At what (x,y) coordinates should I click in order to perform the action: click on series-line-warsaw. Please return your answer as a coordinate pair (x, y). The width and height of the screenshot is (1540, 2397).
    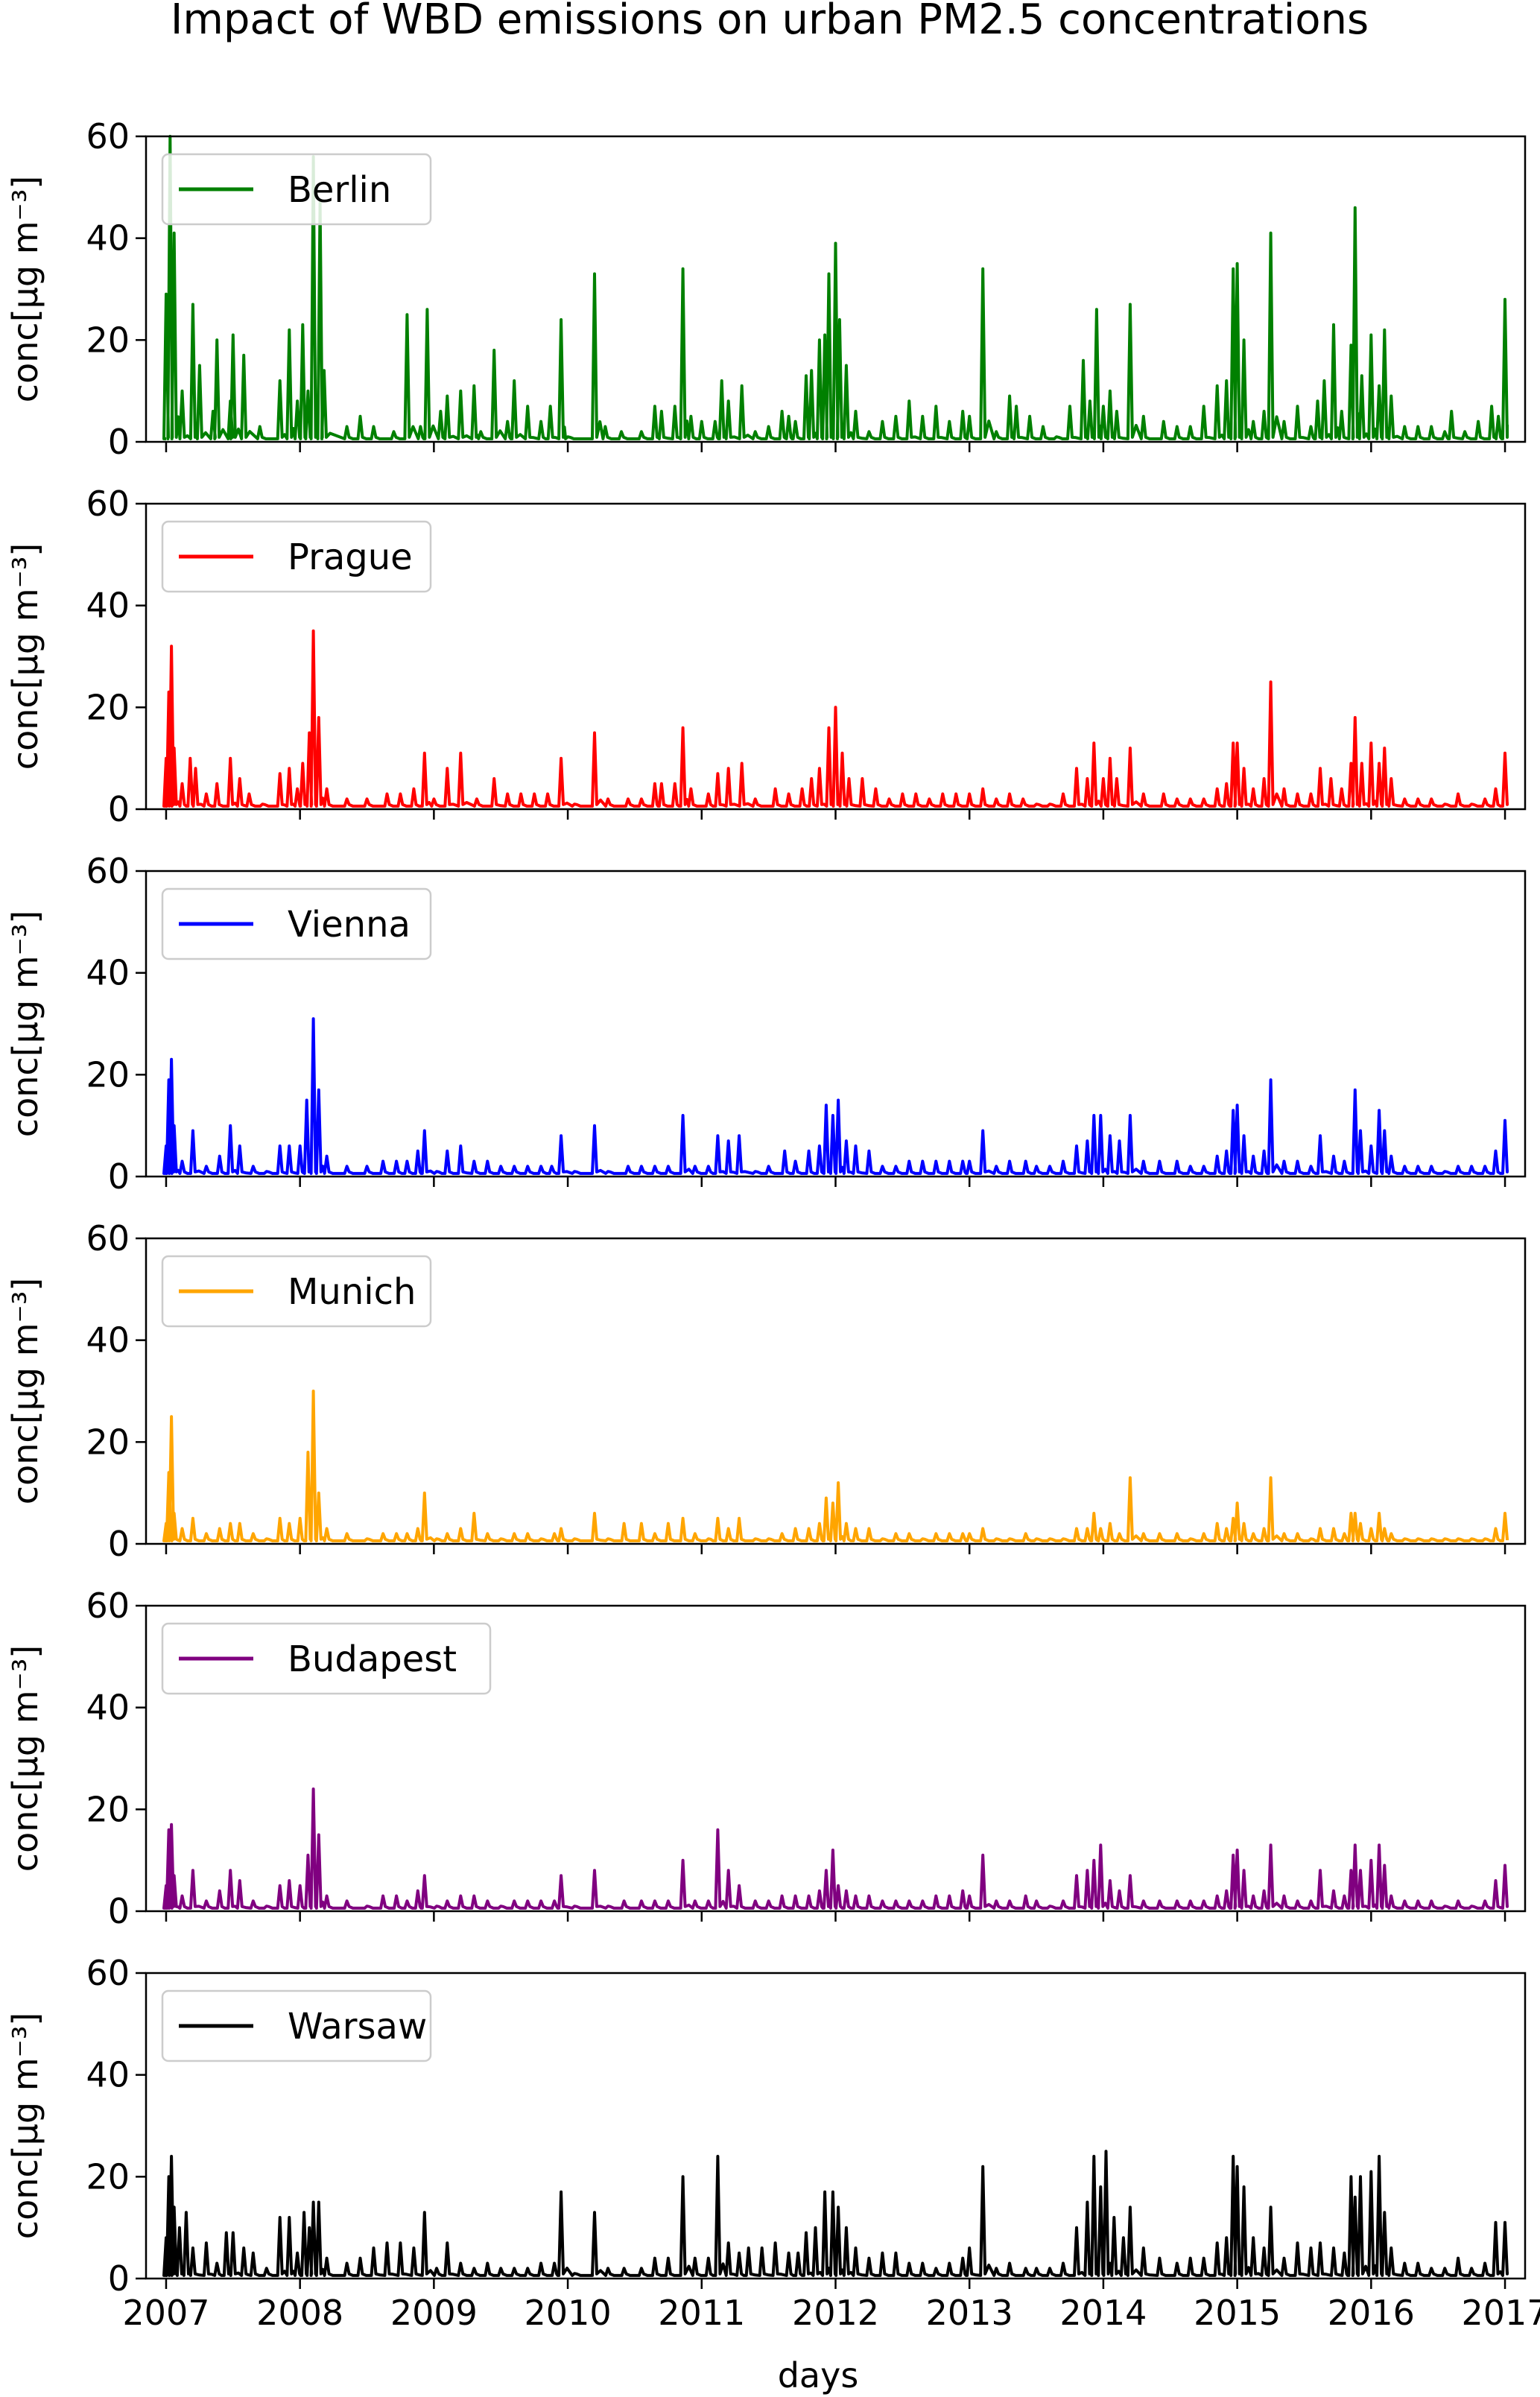
    Looking at the image, I should click on (835, 2213).